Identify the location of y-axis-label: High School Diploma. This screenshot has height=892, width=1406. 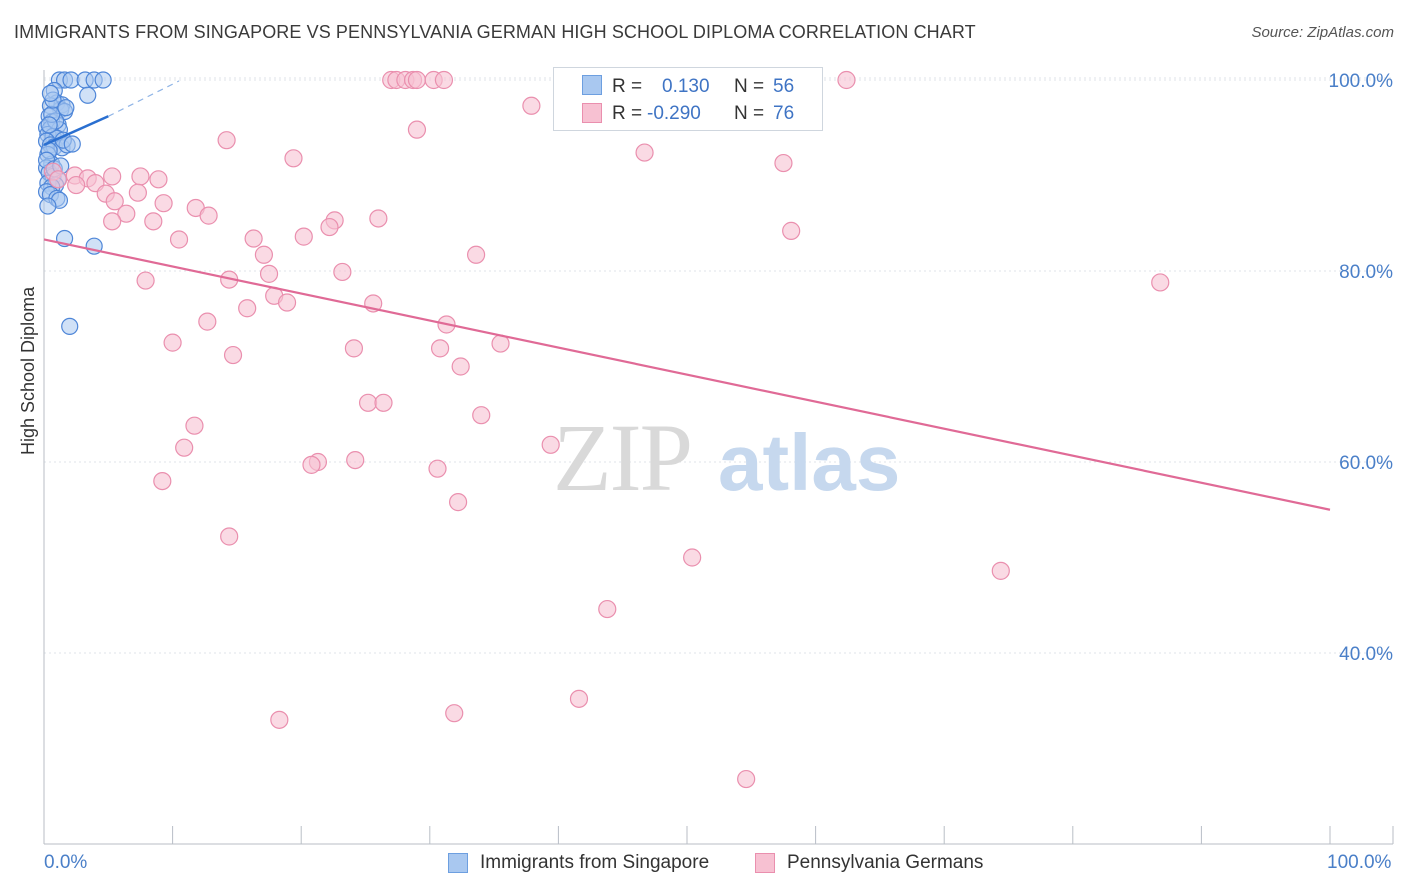
(28, 370).